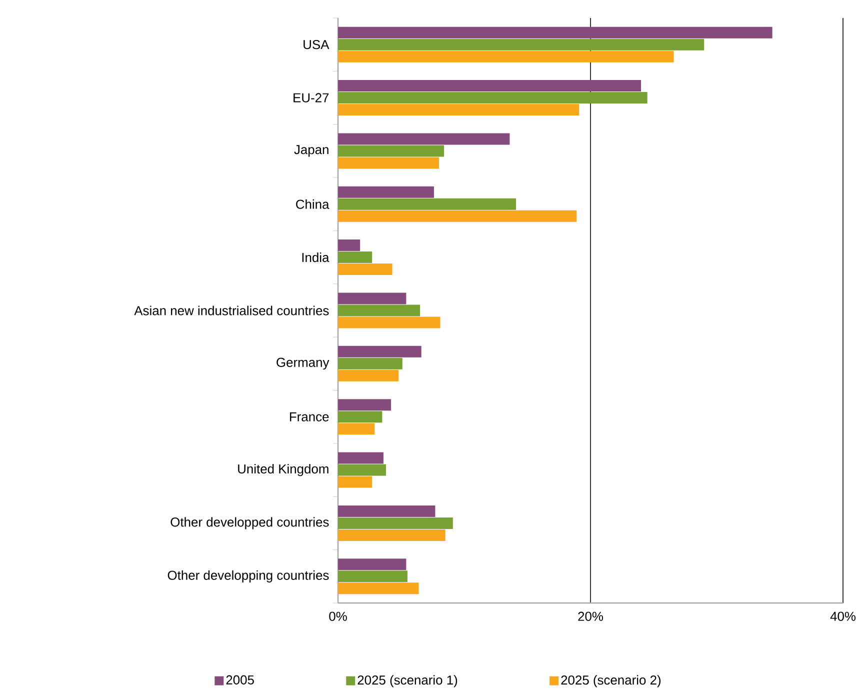 The image size is (863, 690). What do you see at coordinates (240, 679) in the screenshot?
I see `legend-label: 2005` at bounding box center [240, 679].